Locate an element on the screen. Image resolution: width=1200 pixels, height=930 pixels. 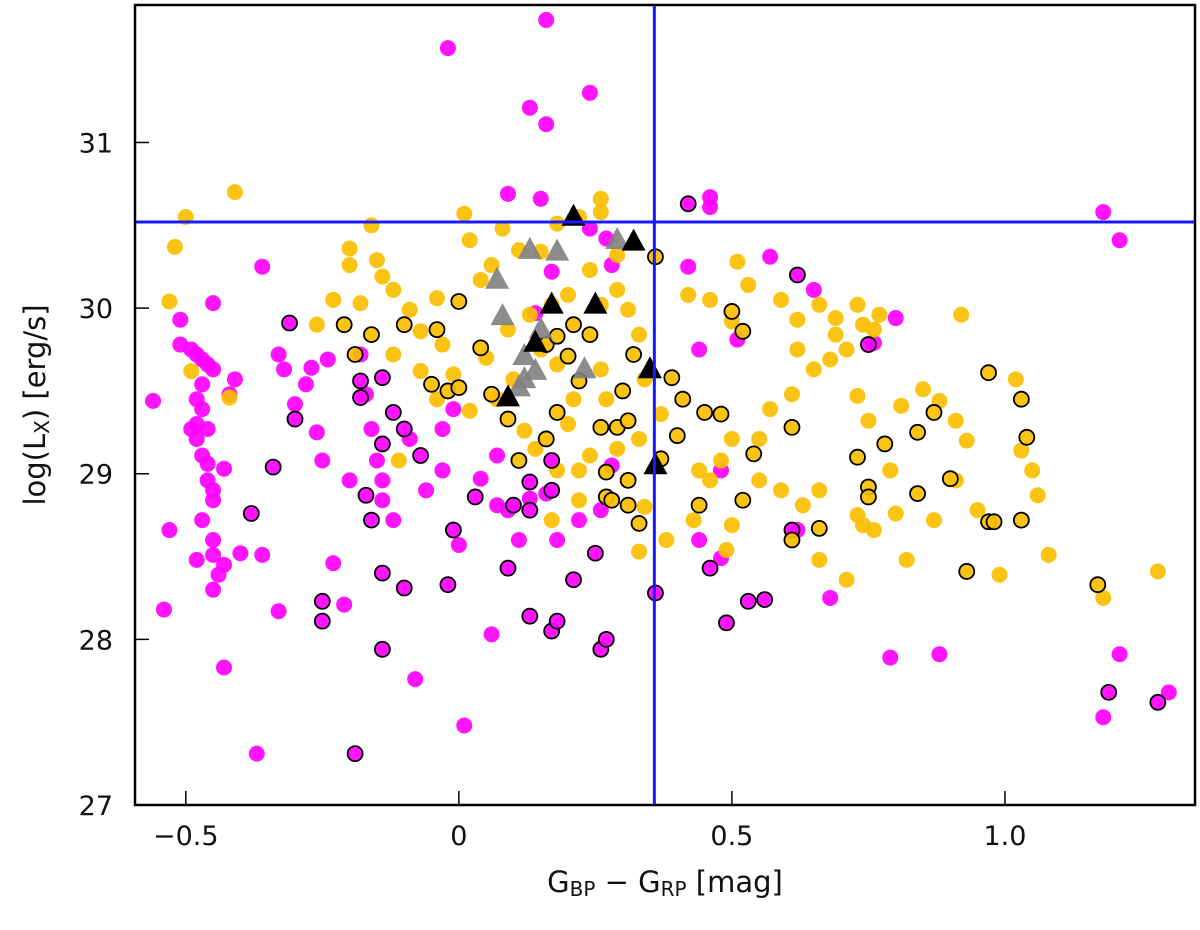
y-tick-label: 31 is located at coordinates (96, 143).